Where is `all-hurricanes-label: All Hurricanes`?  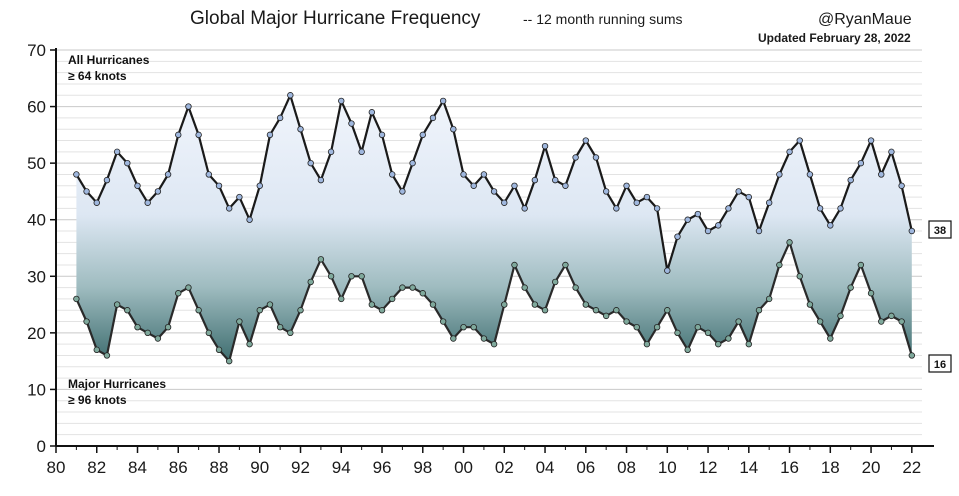
all-hurricanes-label: All Hurricanes is located at coordinates (109, 60).